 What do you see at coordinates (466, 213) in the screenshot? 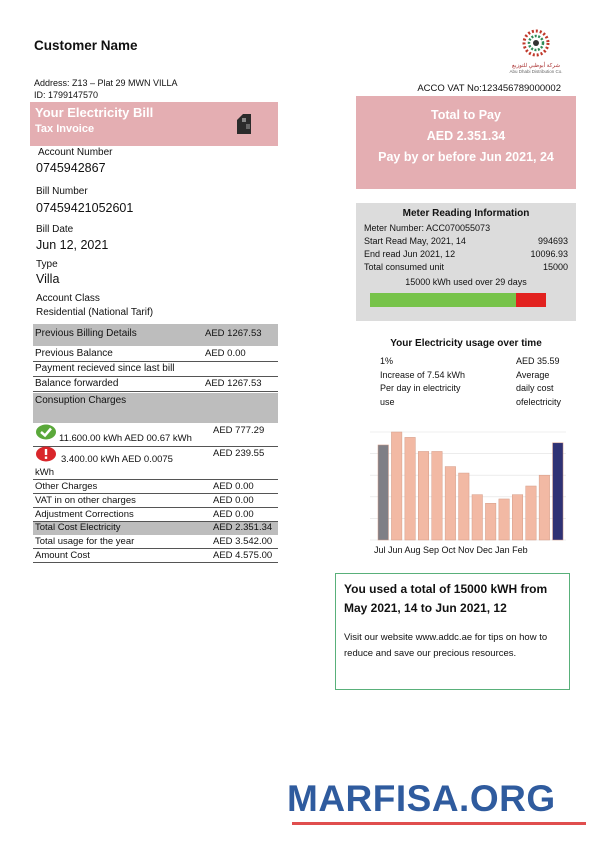
I see `meter-title: Meter Reading Information` at bounding box center [466, 213].